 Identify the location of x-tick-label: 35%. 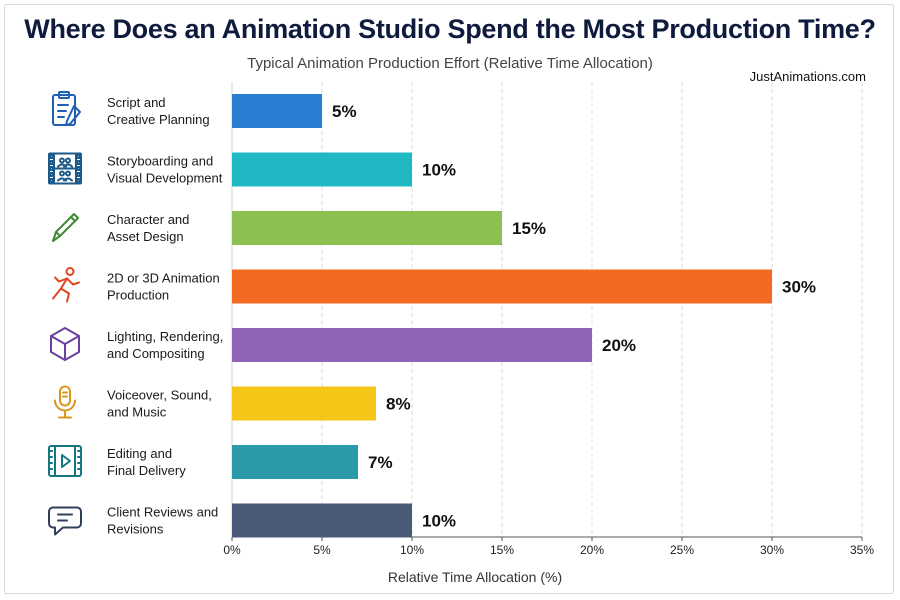
(862, 550).